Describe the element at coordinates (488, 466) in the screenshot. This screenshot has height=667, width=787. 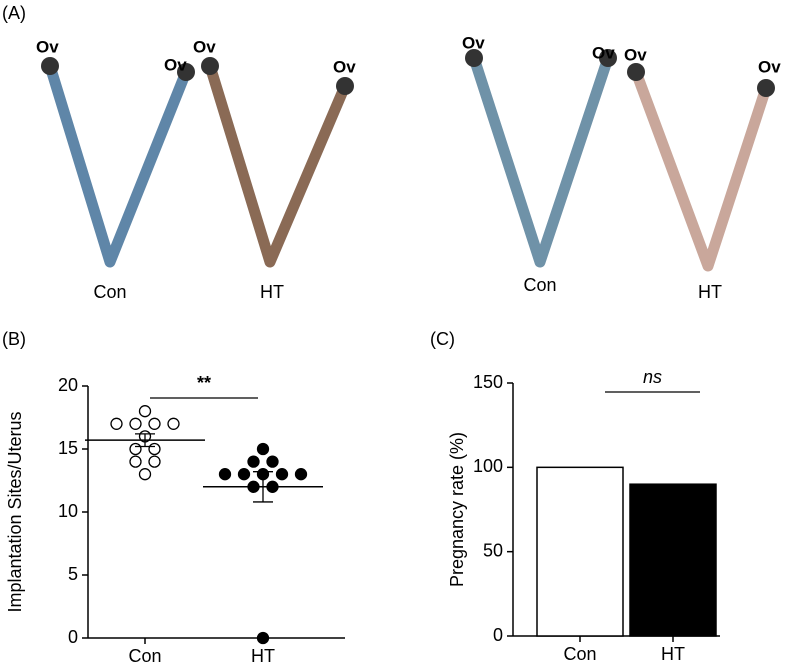
I see `y-tick-label: 100` at that location.